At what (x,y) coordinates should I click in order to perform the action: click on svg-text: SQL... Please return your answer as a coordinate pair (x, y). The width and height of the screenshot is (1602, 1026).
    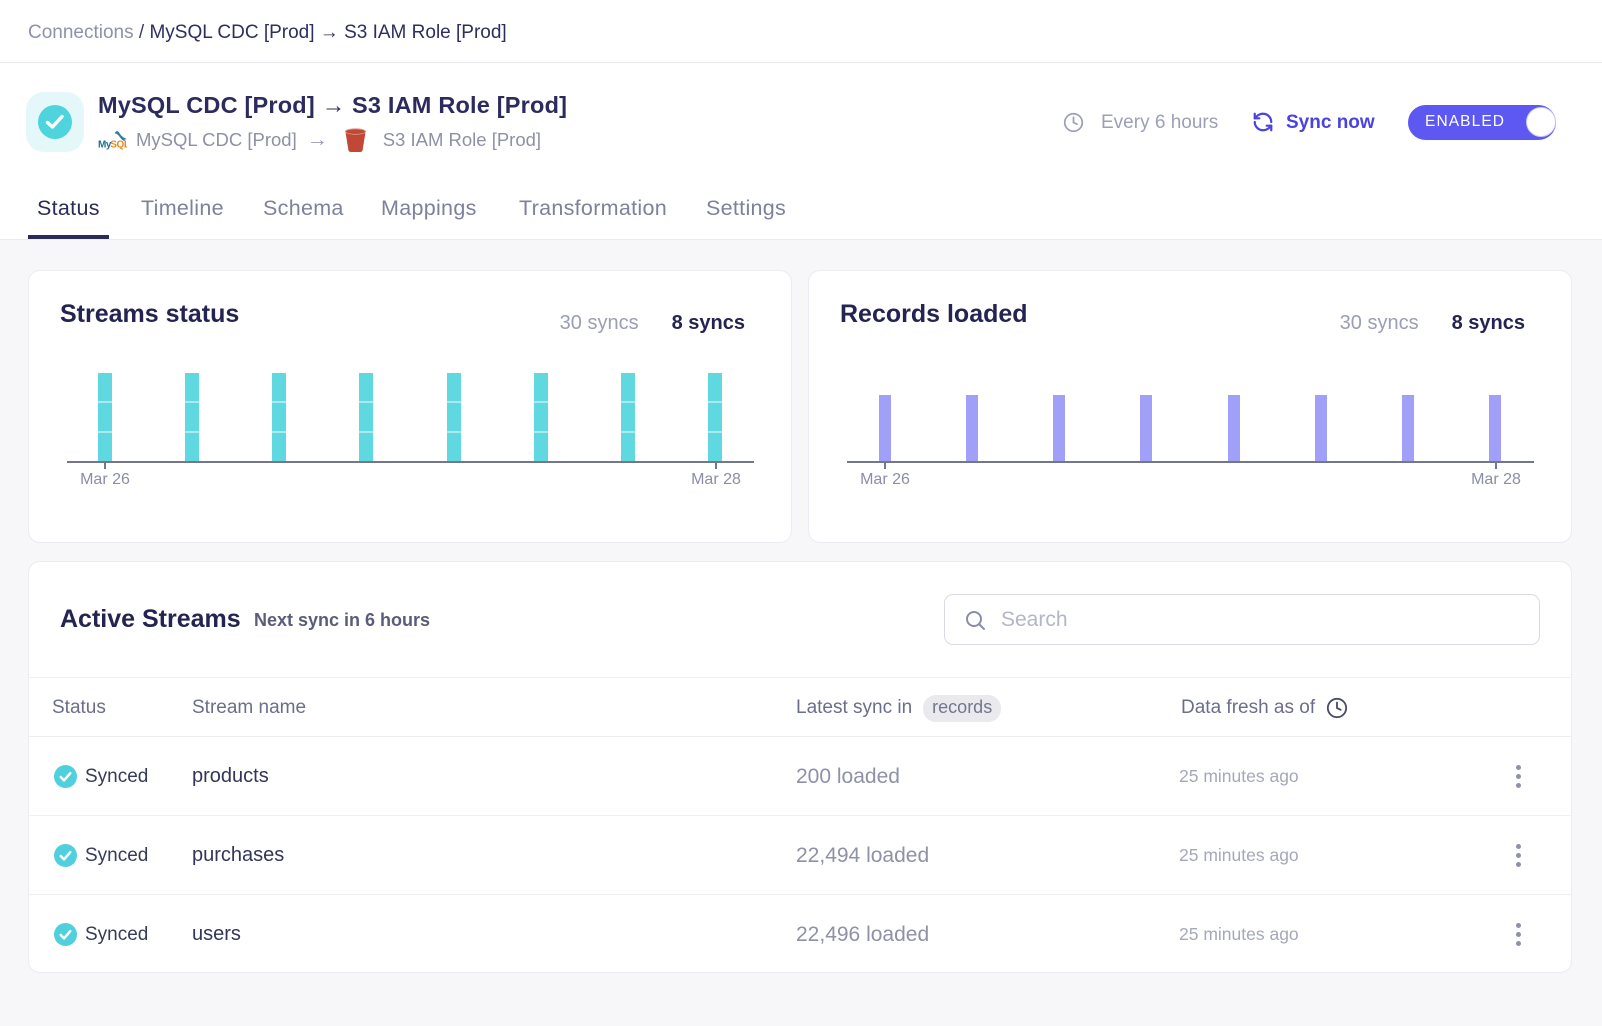
    Looking at the image, I should click on (118, 145).